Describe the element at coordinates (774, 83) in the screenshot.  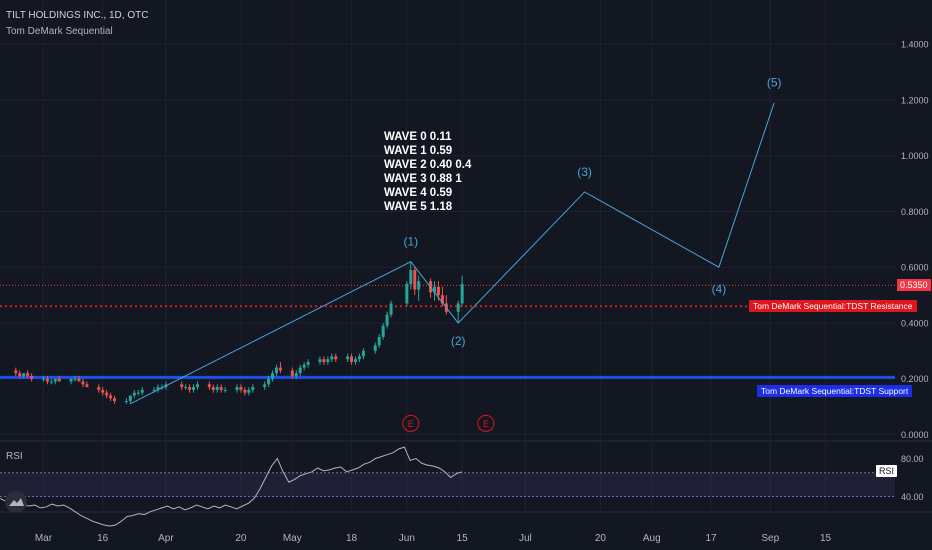
I see `wave-label: (5)` at that location.